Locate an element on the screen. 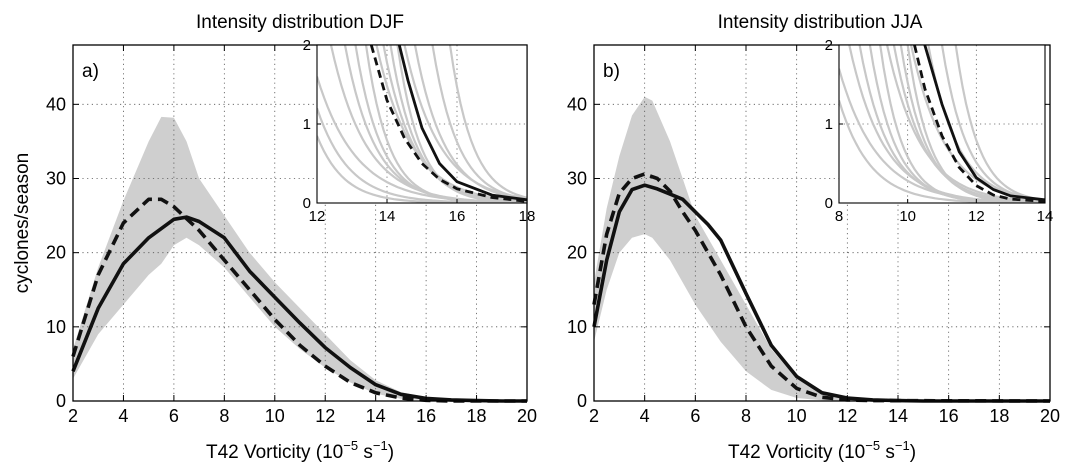 Image resolution: width=1065 pixels, height=465 pixels. inset-x-tick-label: 8 is located at coordinates (839, 216).